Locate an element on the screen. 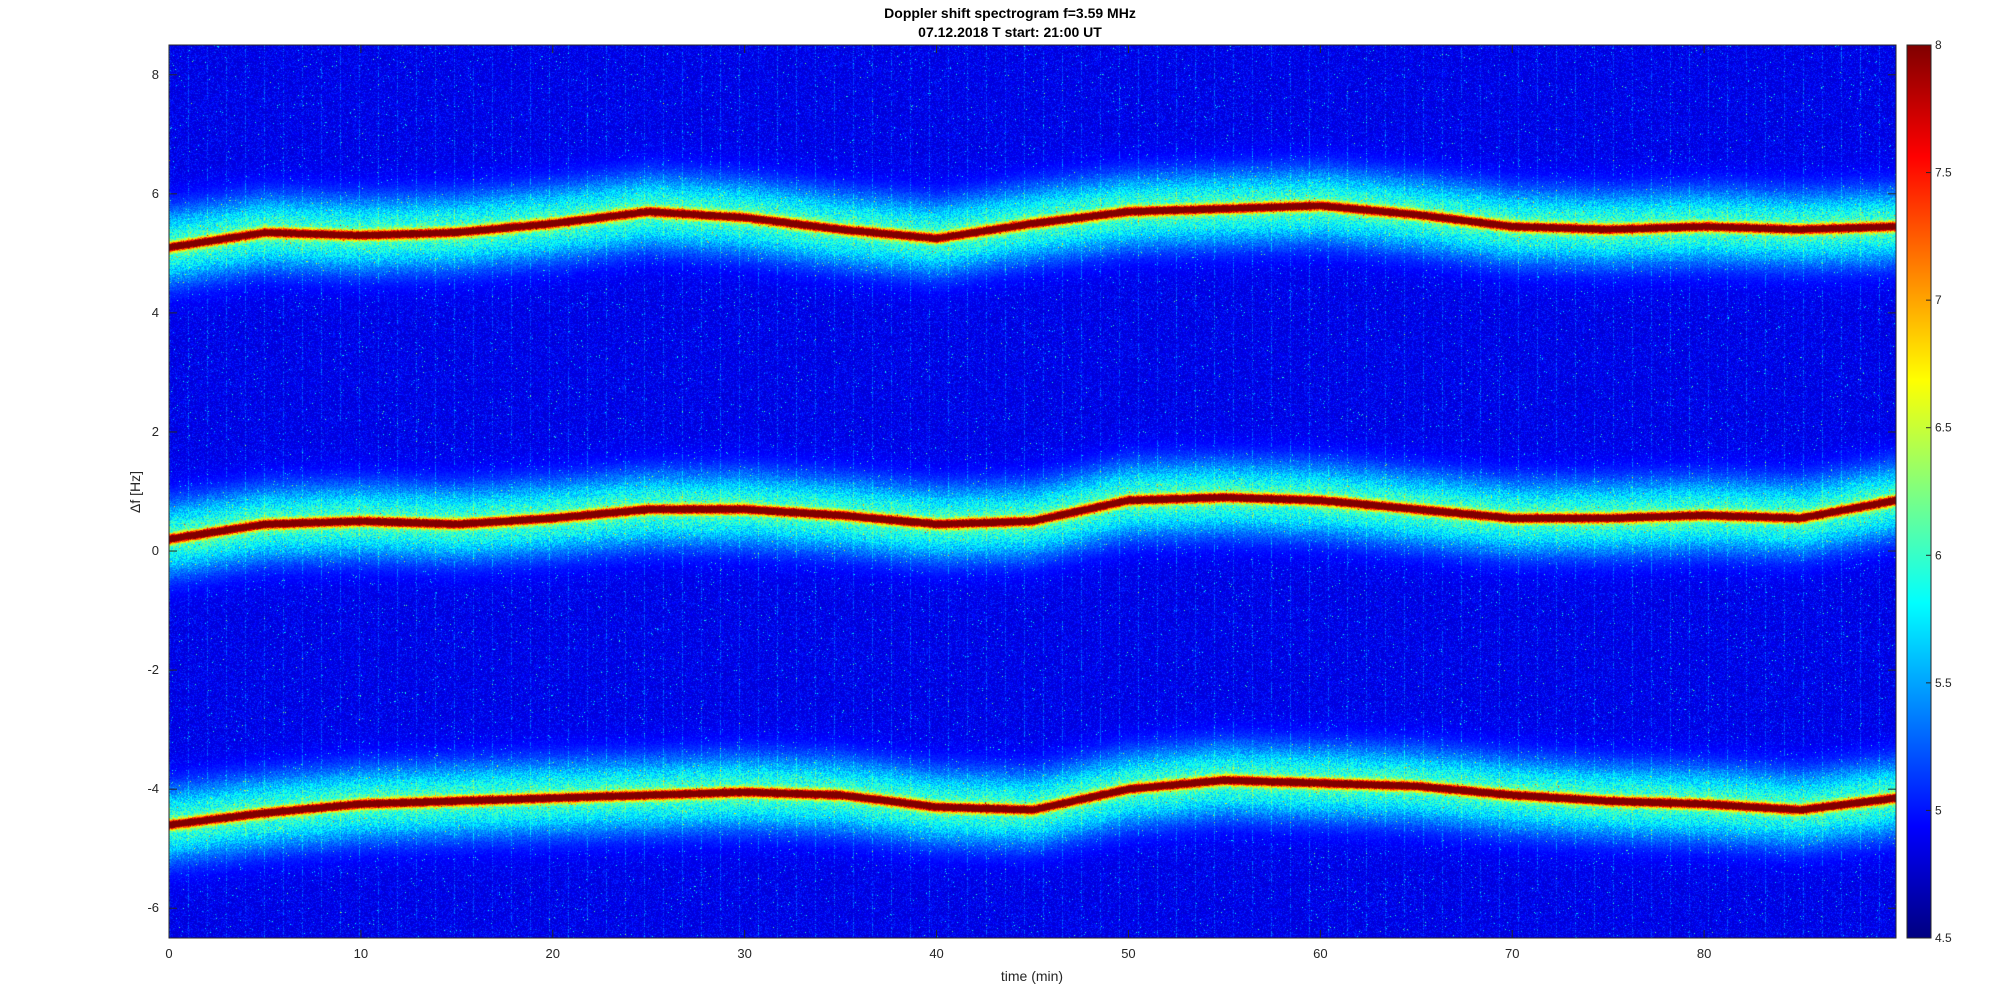 Image resolution: width=2000 pixels, height=1003 pixels. y-tick-label: 0 is located at coordinates (155, 550).